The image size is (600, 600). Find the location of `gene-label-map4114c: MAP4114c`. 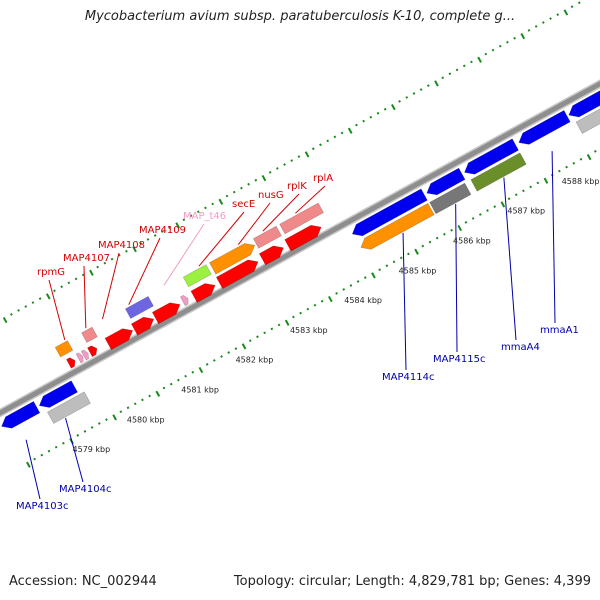

gene-label-map4114c: MAP4114c is located at coordinates (408, 377).